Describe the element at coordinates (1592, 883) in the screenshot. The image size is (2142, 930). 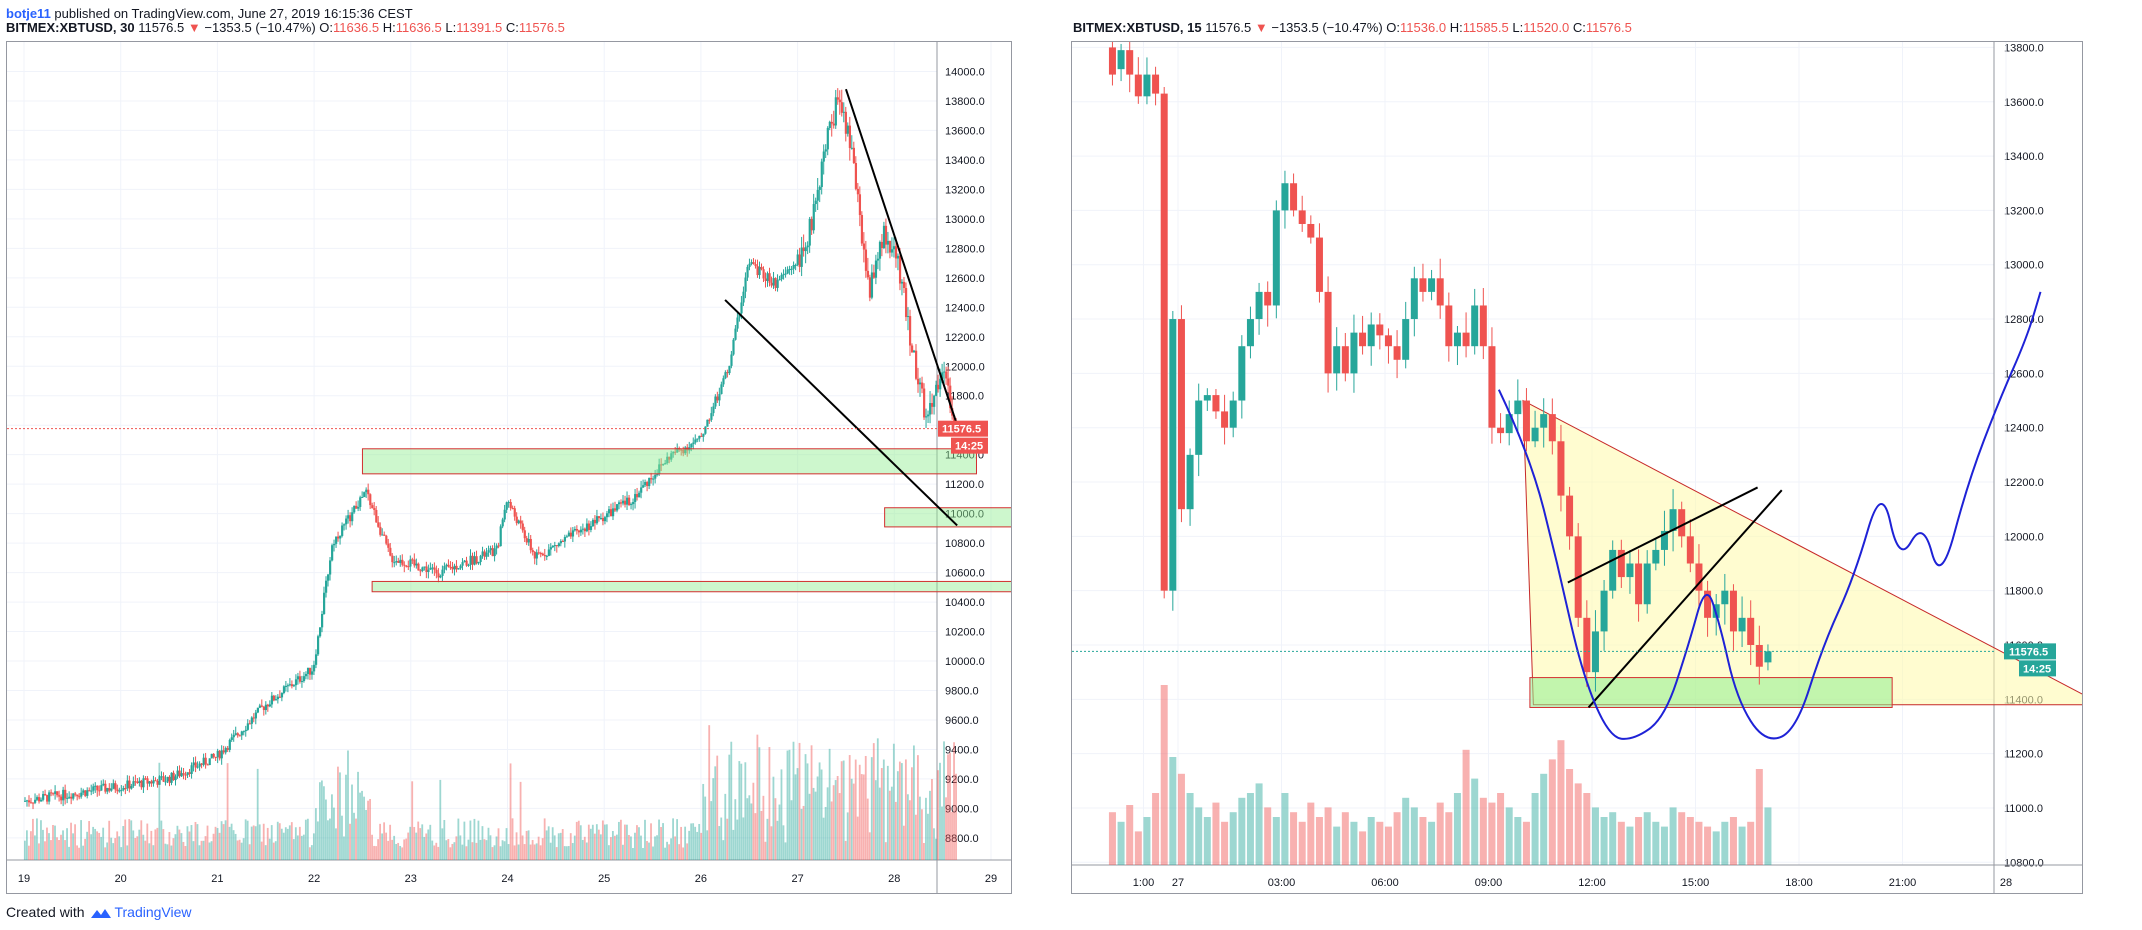
I see `right-time-tick-label: 12:00` at that location.